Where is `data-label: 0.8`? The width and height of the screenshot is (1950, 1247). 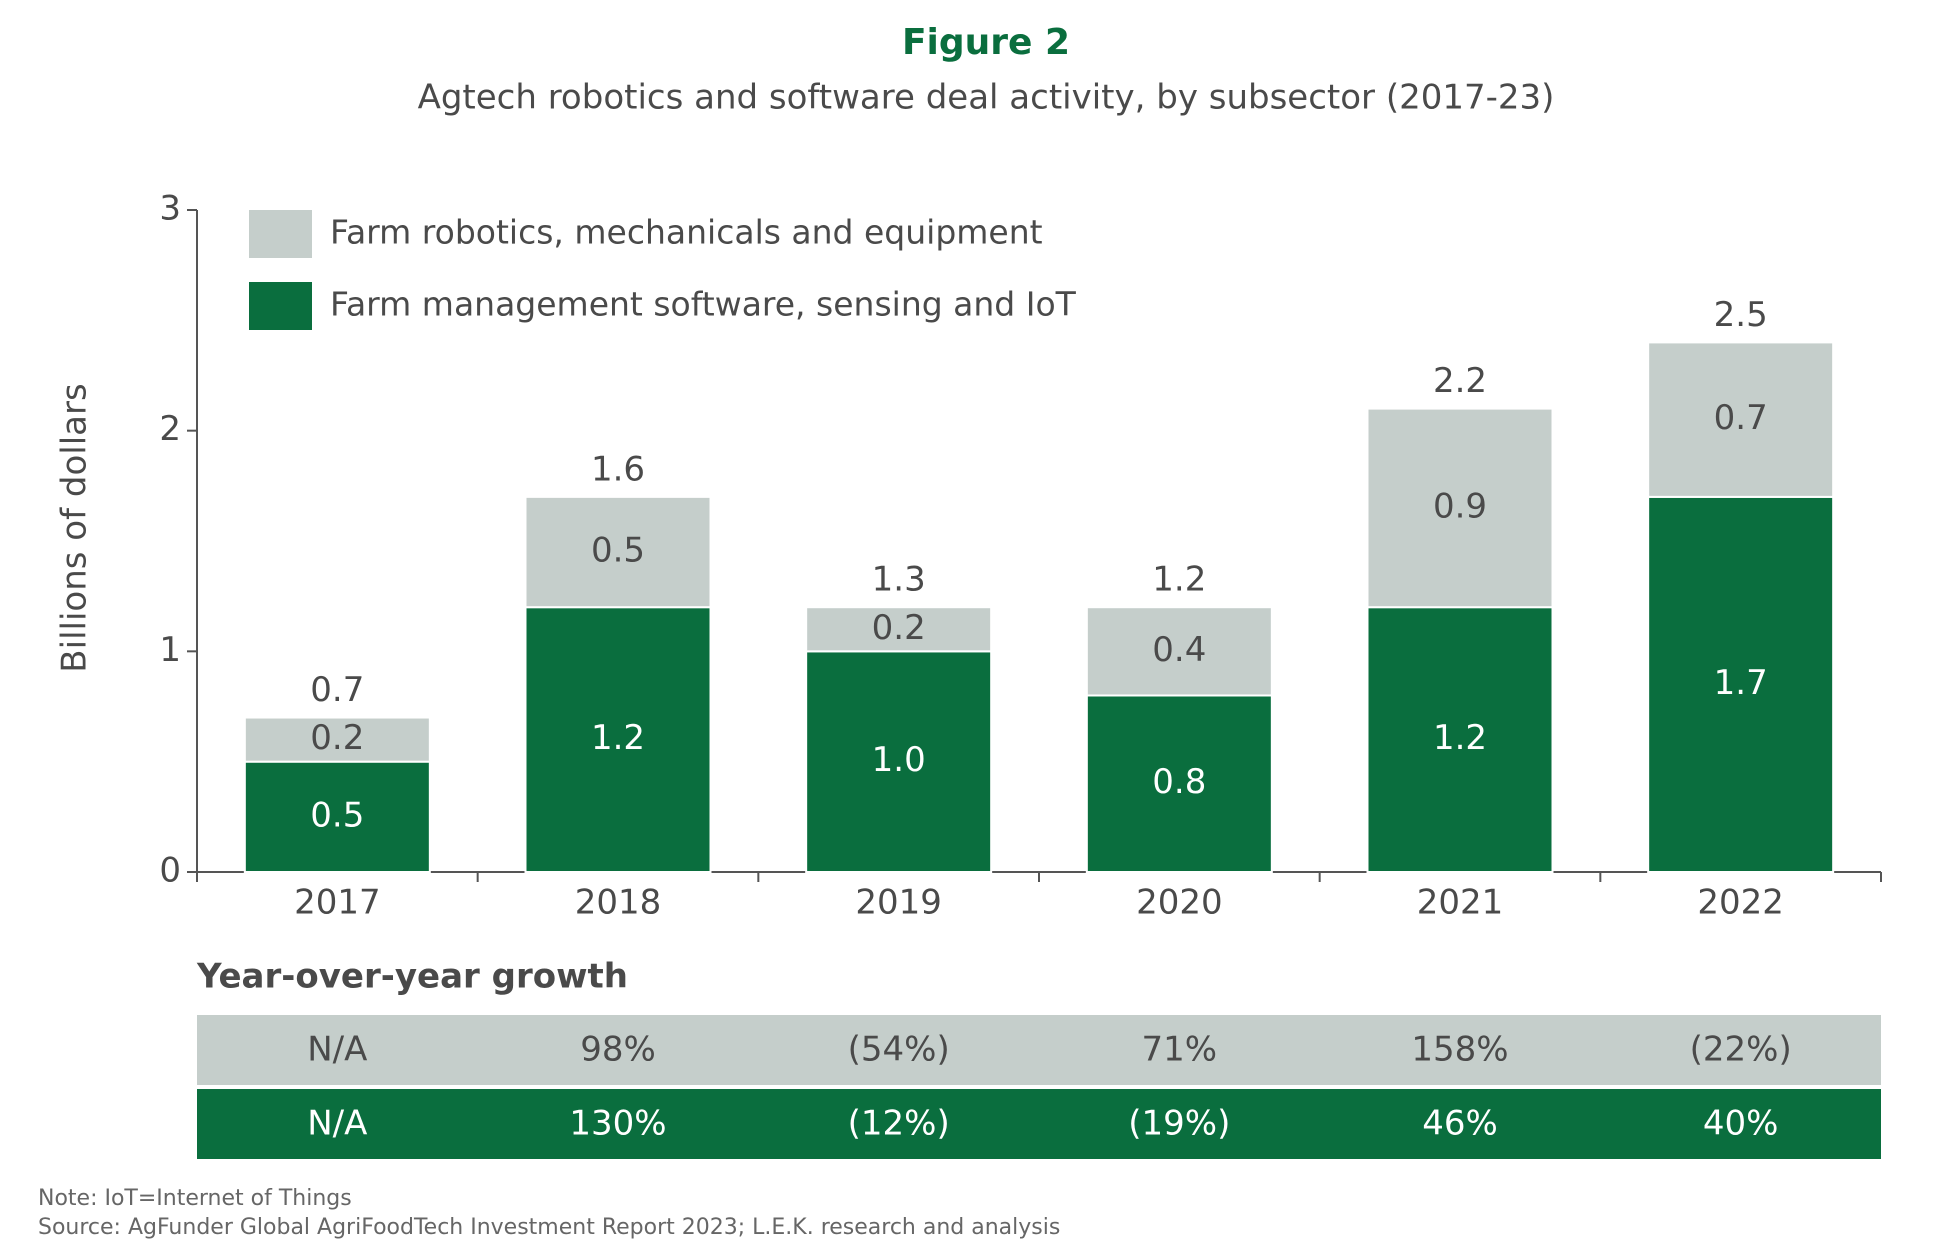
data-label: 0.8 is located at coordinates (1179, 782).